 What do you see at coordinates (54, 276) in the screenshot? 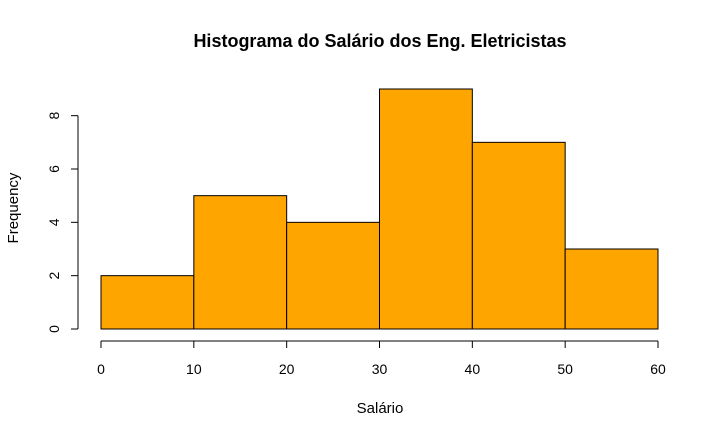
I see `y-tick-label: 2` at bounding box center [54, 276].